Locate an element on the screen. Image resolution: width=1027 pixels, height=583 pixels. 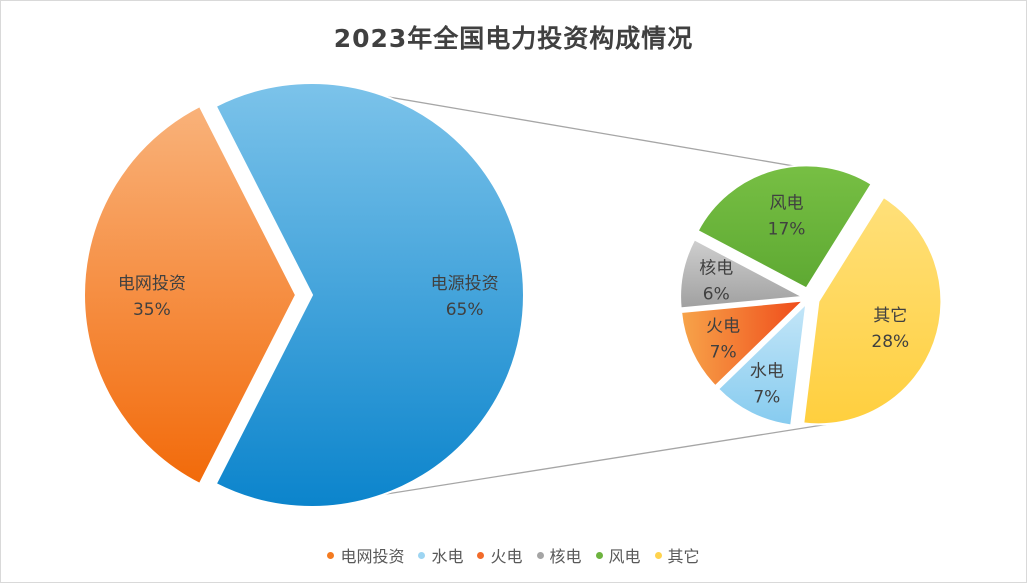
connector-line-bottom is located at coordinates (582, 463).